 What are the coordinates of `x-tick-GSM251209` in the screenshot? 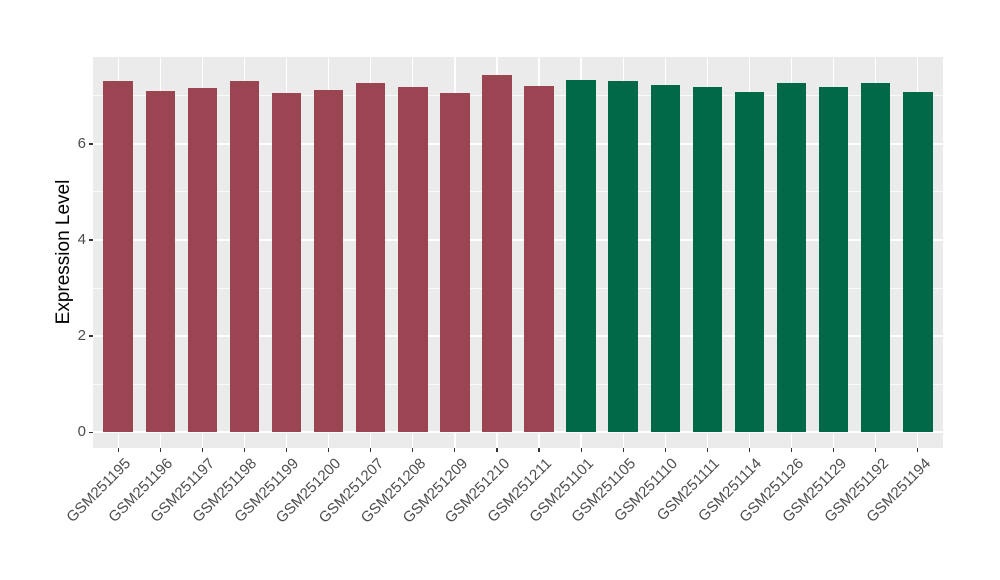 It's located at (455, 450).